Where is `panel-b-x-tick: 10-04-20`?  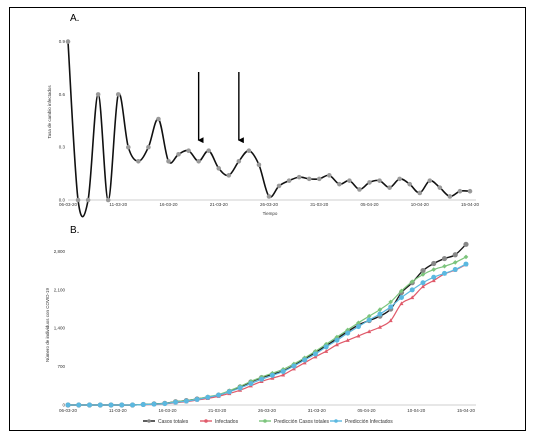
panel-b-x-tick: 10-04-20 is located at coordinates (416, 410).